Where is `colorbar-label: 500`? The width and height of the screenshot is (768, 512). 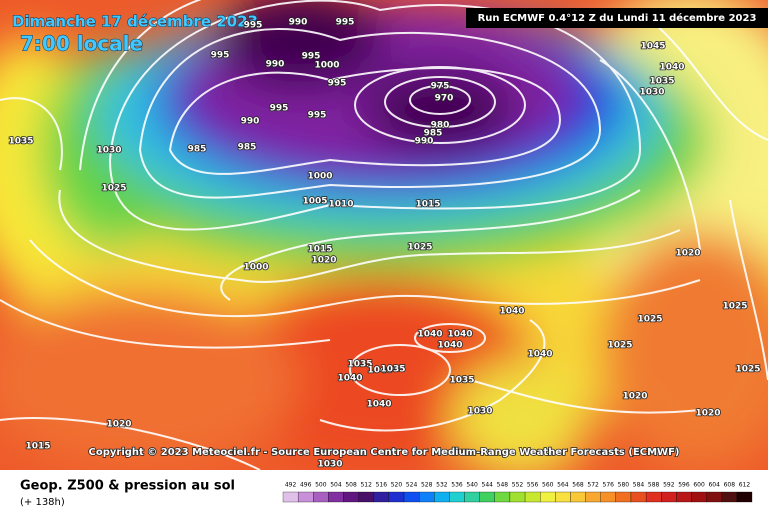
colorbar-label: 500 is located at coordinates (321, 485).